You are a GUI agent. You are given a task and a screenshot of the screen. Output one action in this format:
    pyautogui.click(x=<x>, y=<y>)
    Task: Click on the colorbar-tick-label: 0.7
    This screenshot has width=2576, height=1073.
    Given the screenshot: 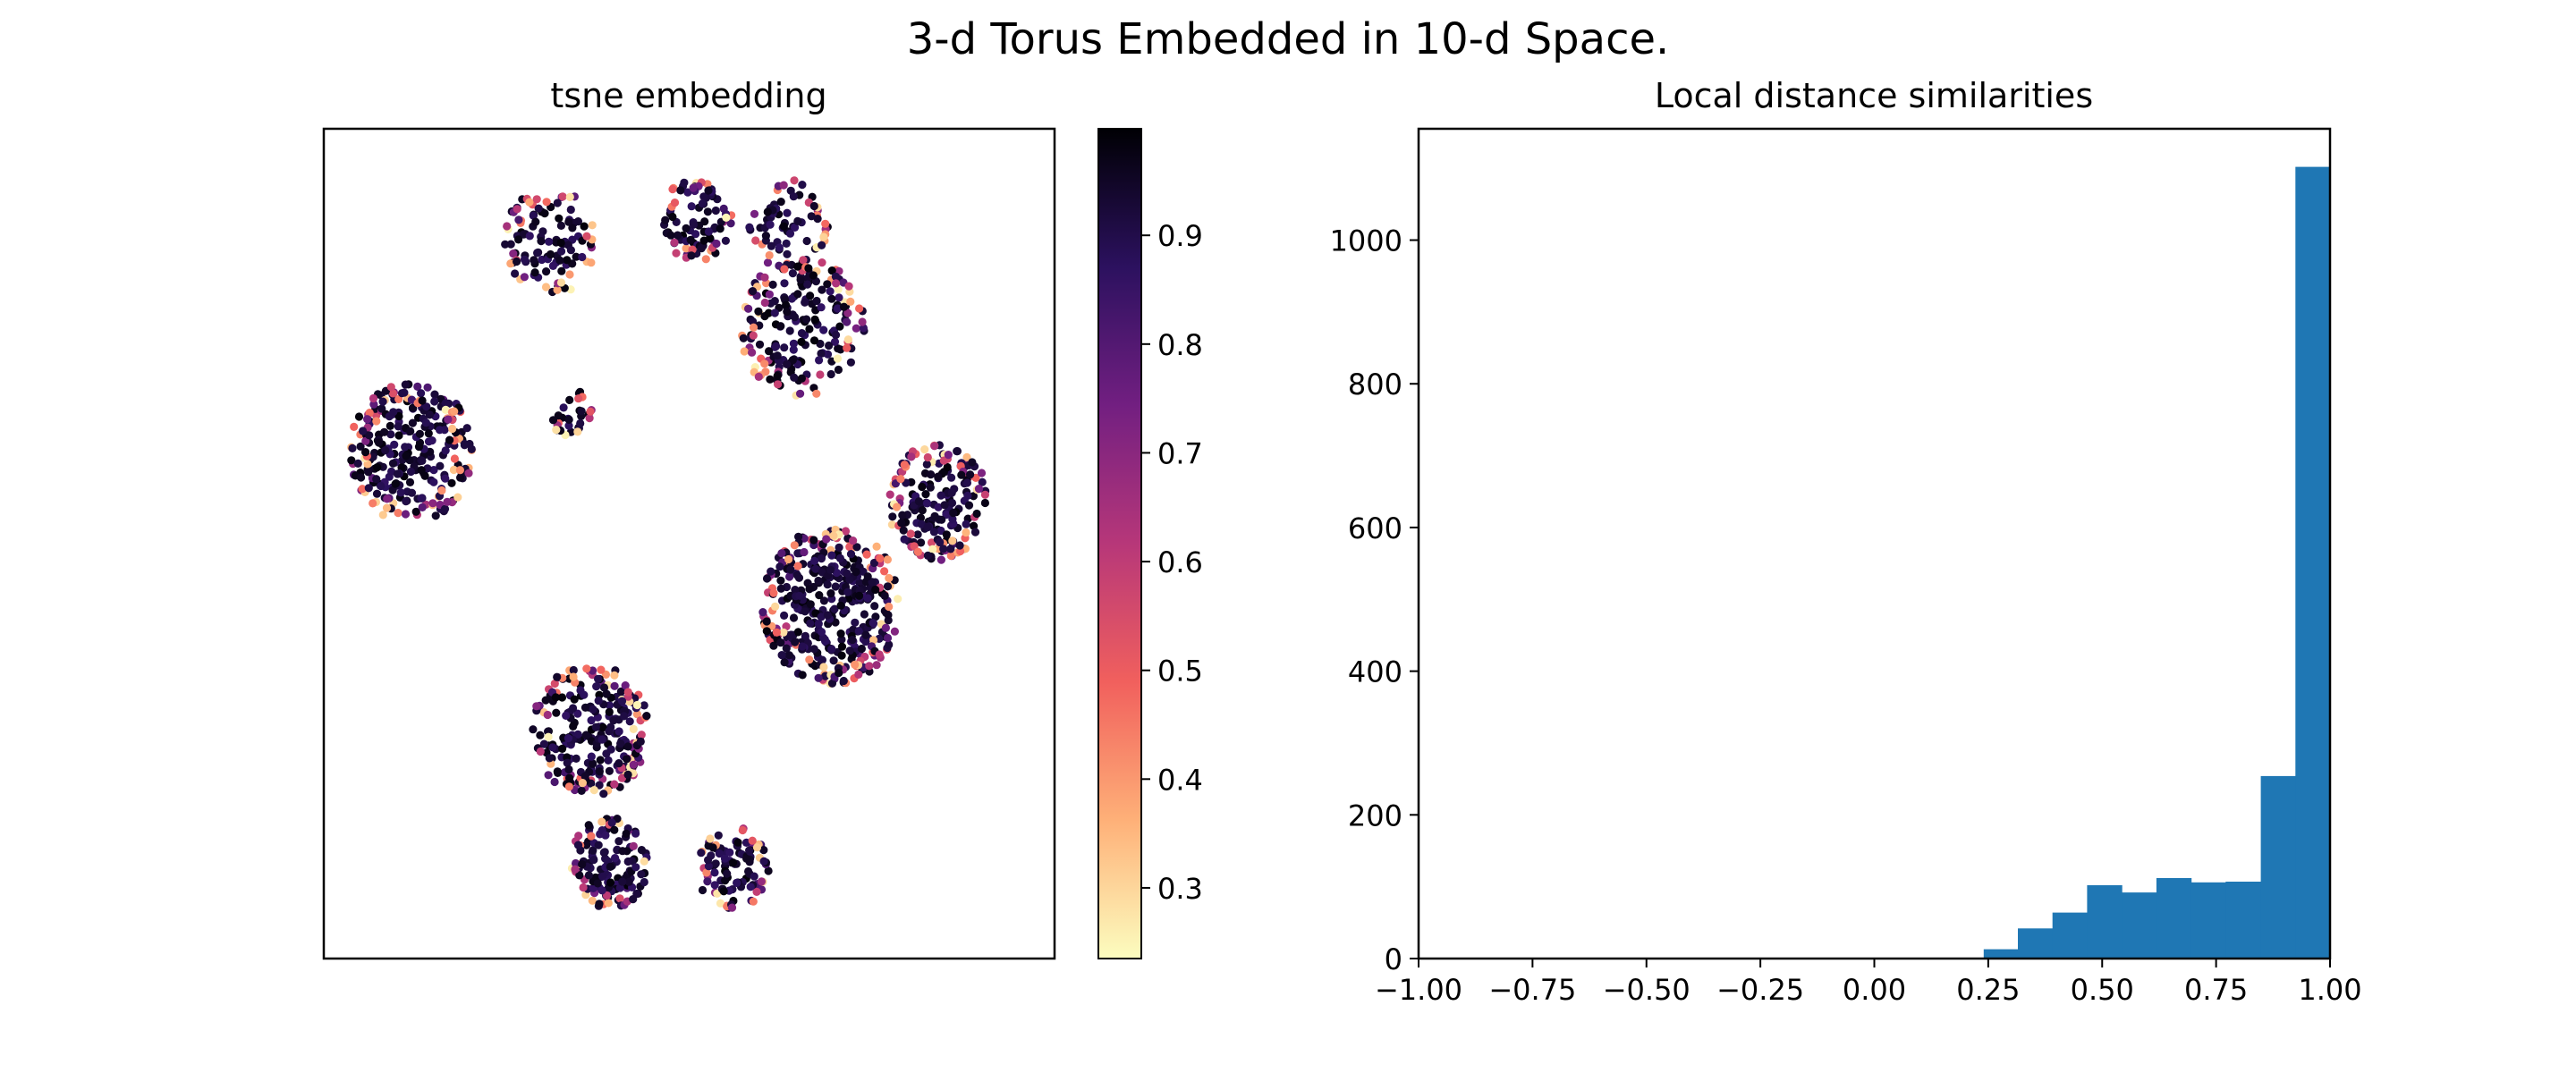 What is the action you would take?
    pyautogui.click(x=1180, y=453)
    